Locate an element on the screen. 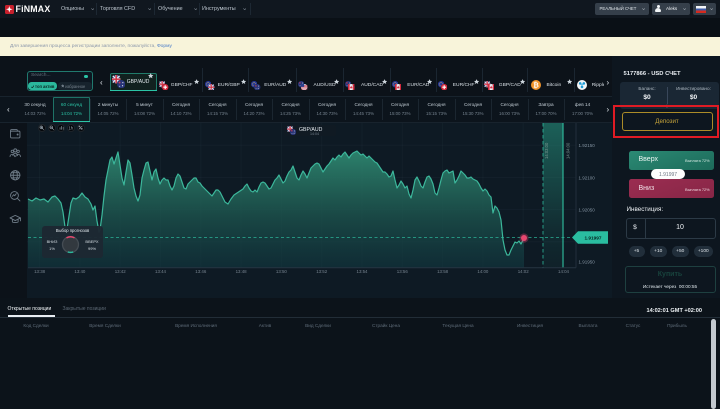  svg-text: 13:52 is located at coordinates (322, 271).